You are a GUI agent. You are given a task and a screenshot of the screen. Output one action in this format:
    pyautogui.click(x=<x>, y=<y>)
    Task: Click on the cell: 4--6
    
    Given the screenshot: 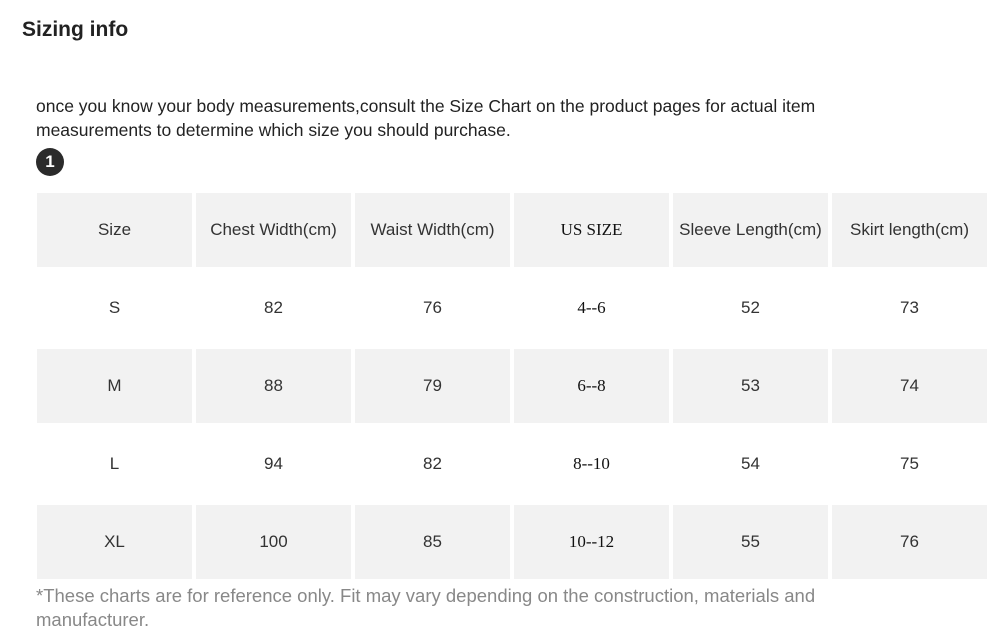 What is the action you would take?
    pyautogui.click(x=591, y=307)
    